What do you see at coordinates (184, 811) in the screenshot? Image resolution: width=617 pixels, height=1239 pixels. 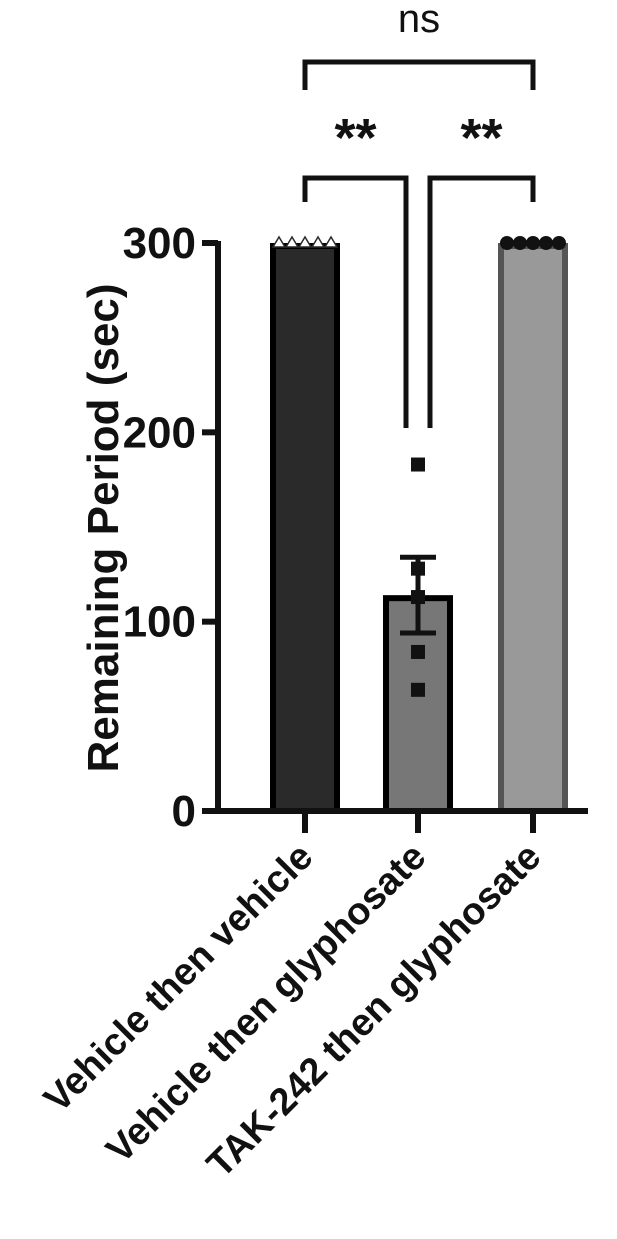 I see `y-tick-label: 0` at bounding box center [184, 811].